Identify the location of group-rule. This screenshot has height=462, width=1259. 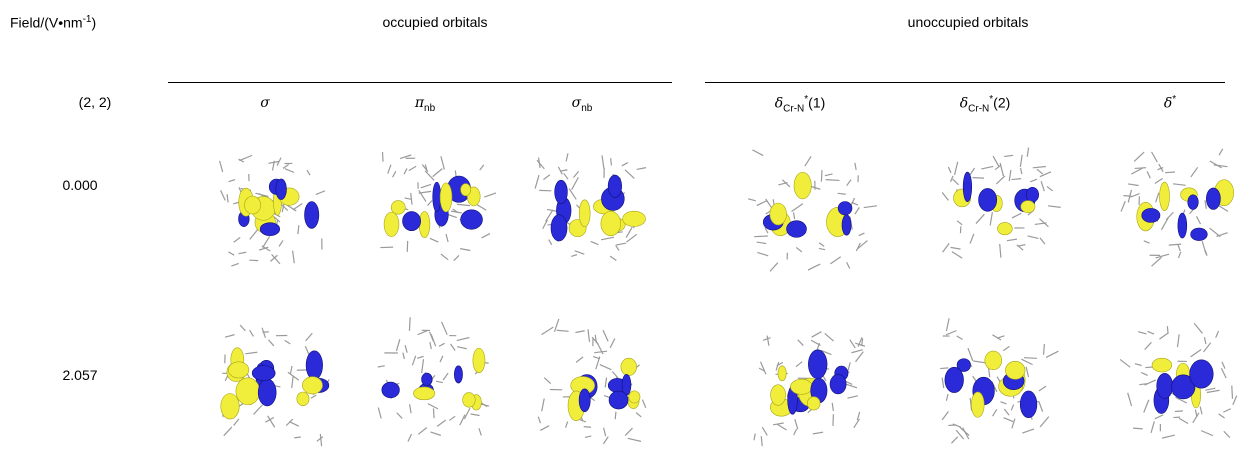
(420, 82).